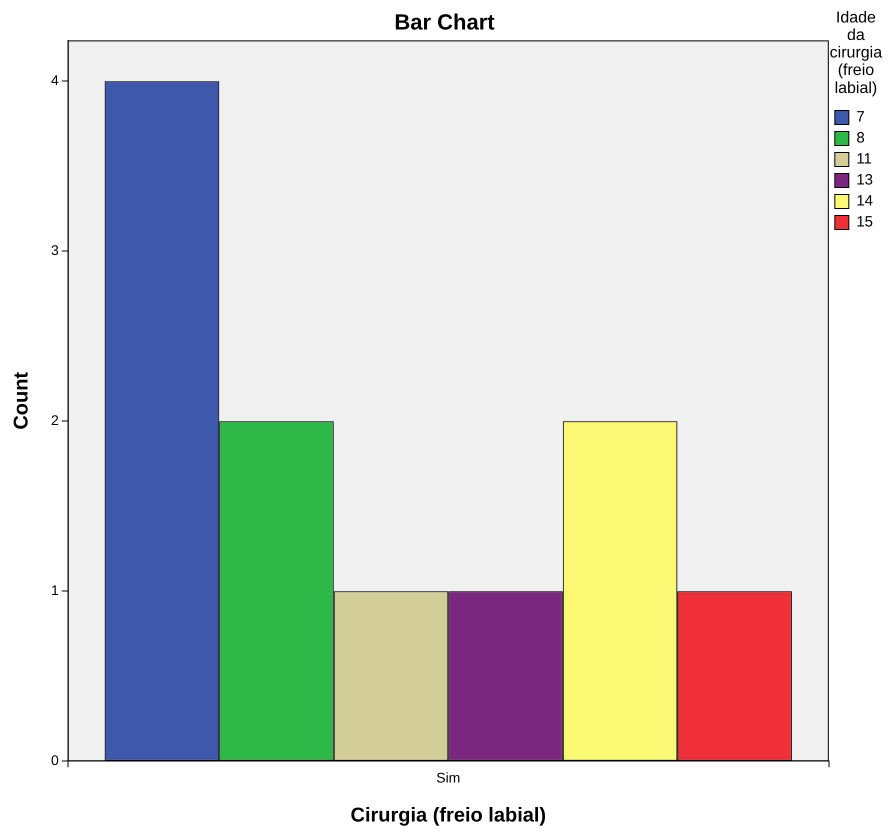 The height and width of the screenshot is (836, 891). I want to click on x-tick-label: Sim, so click(448, 777).